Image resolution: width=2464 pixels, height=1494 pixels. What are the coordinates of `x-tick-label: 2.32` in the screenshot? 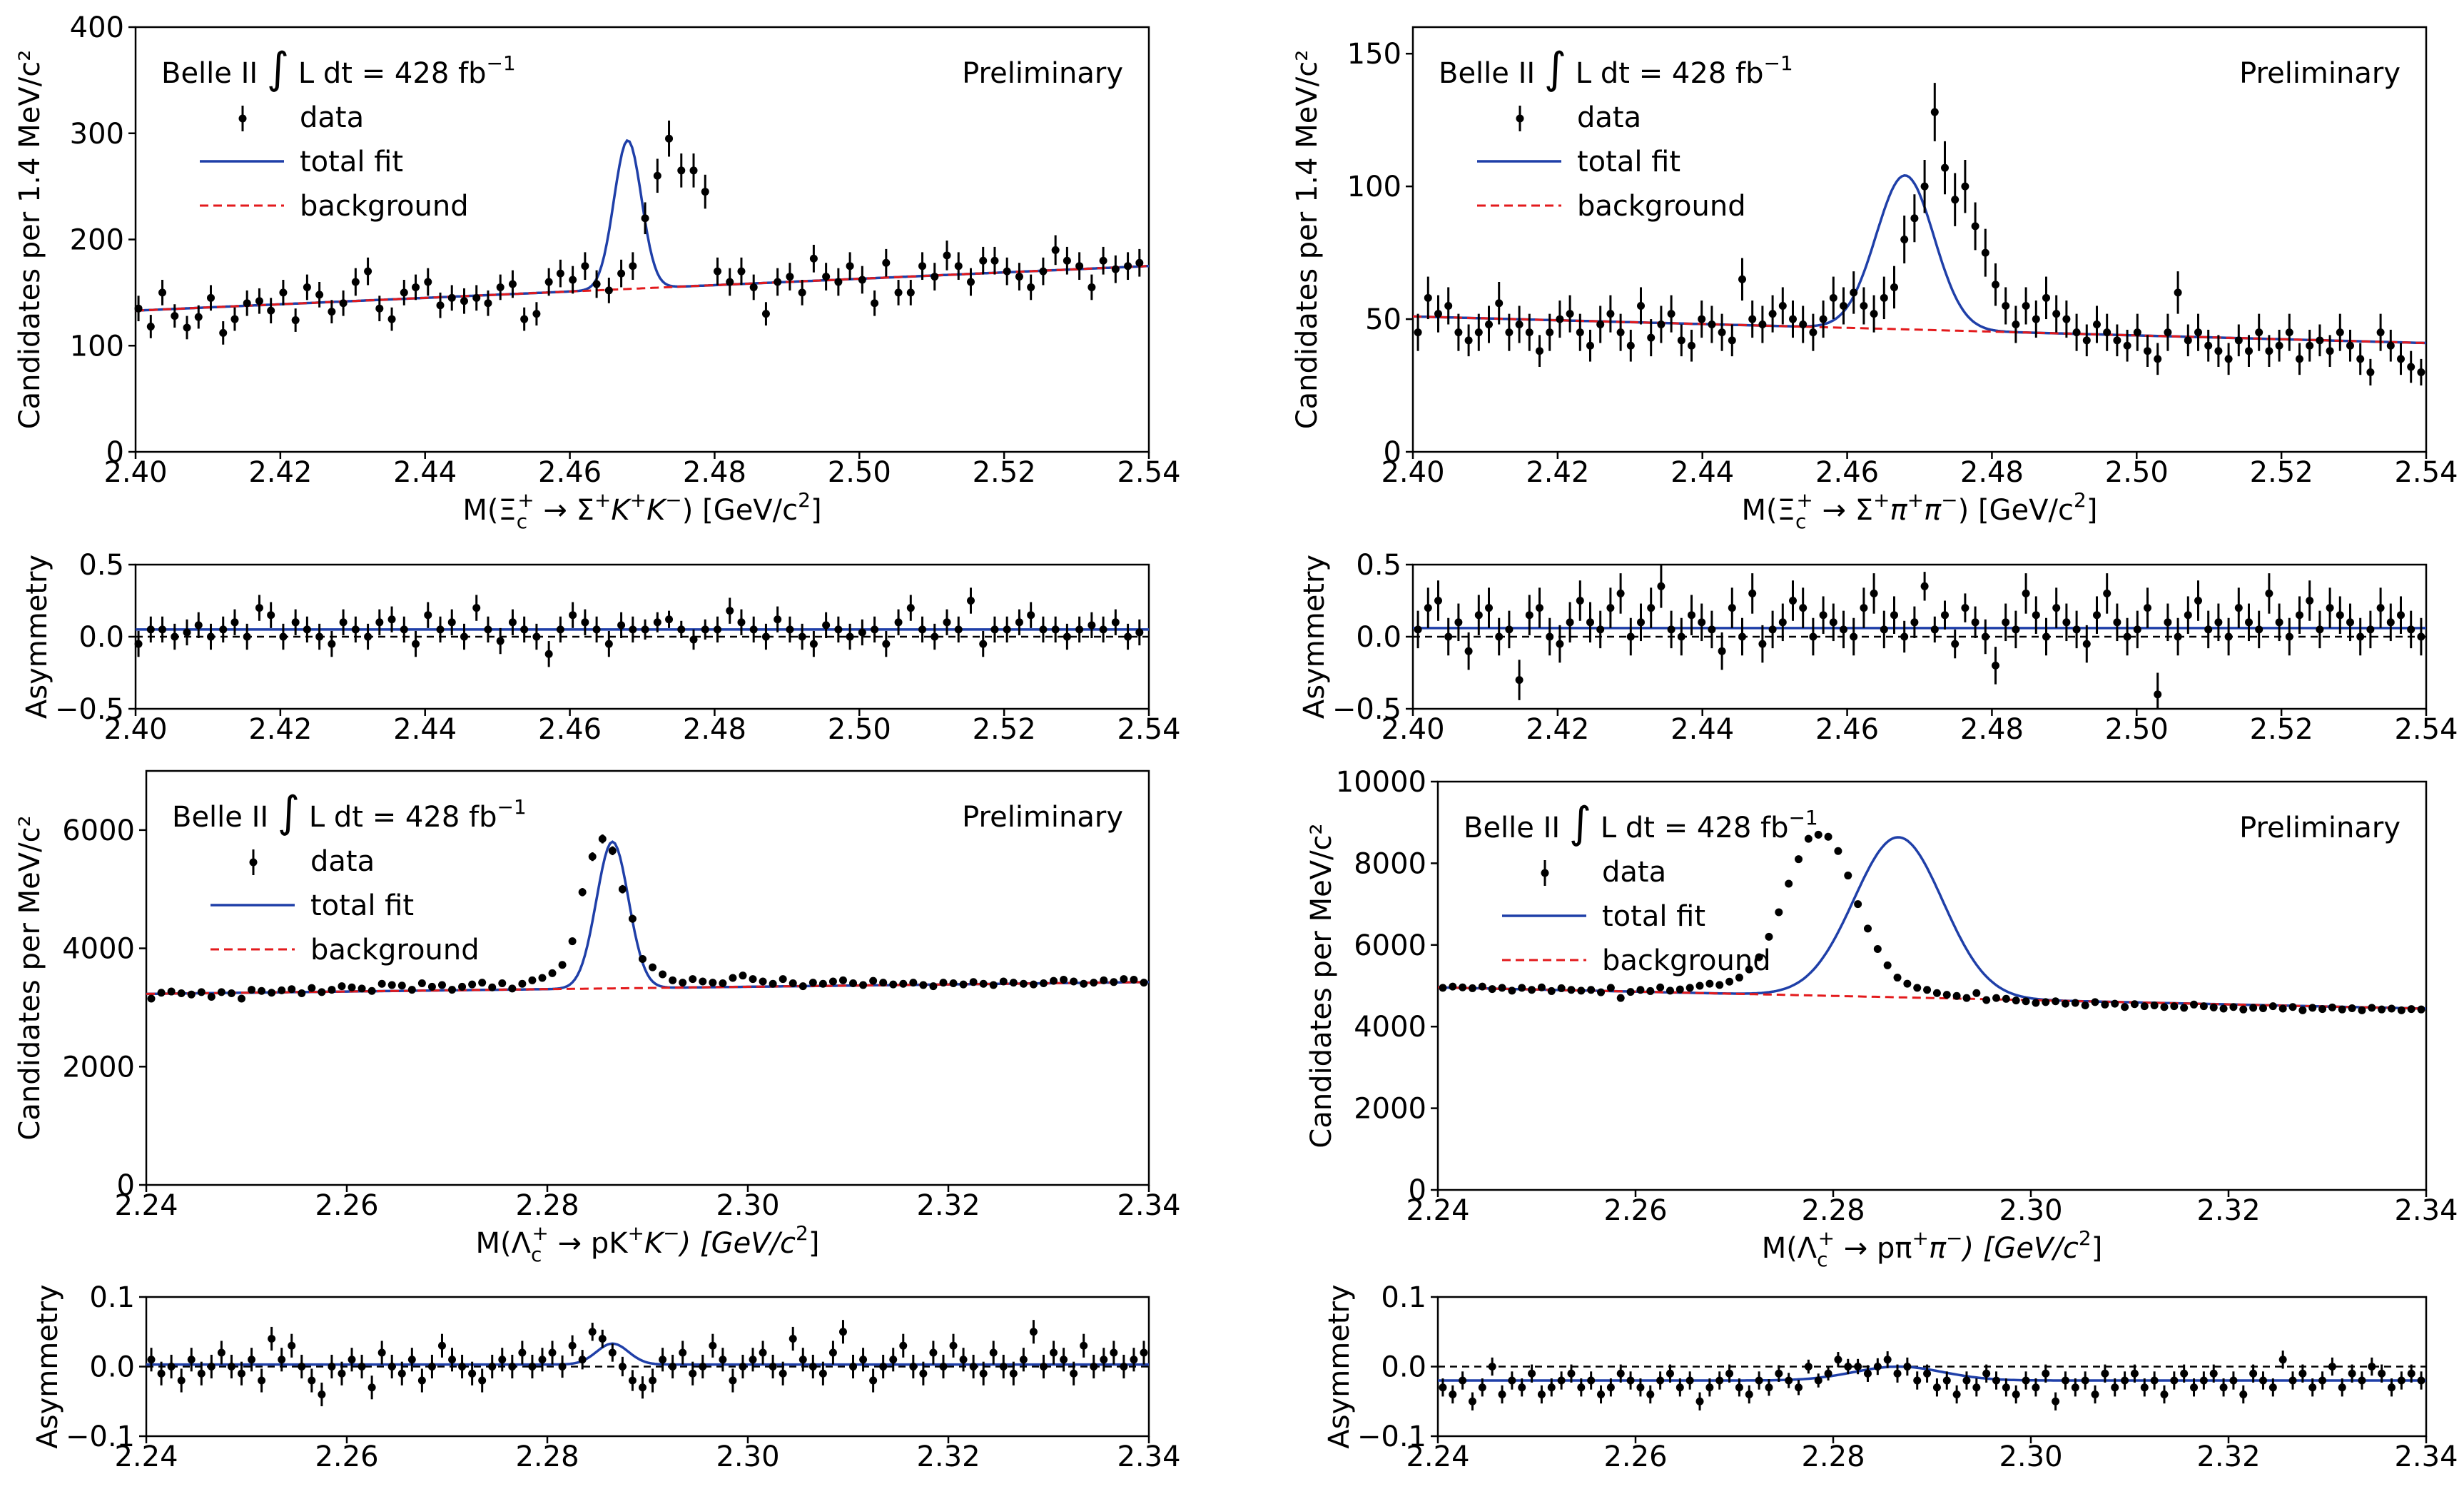 It's located at (2228, 1210).